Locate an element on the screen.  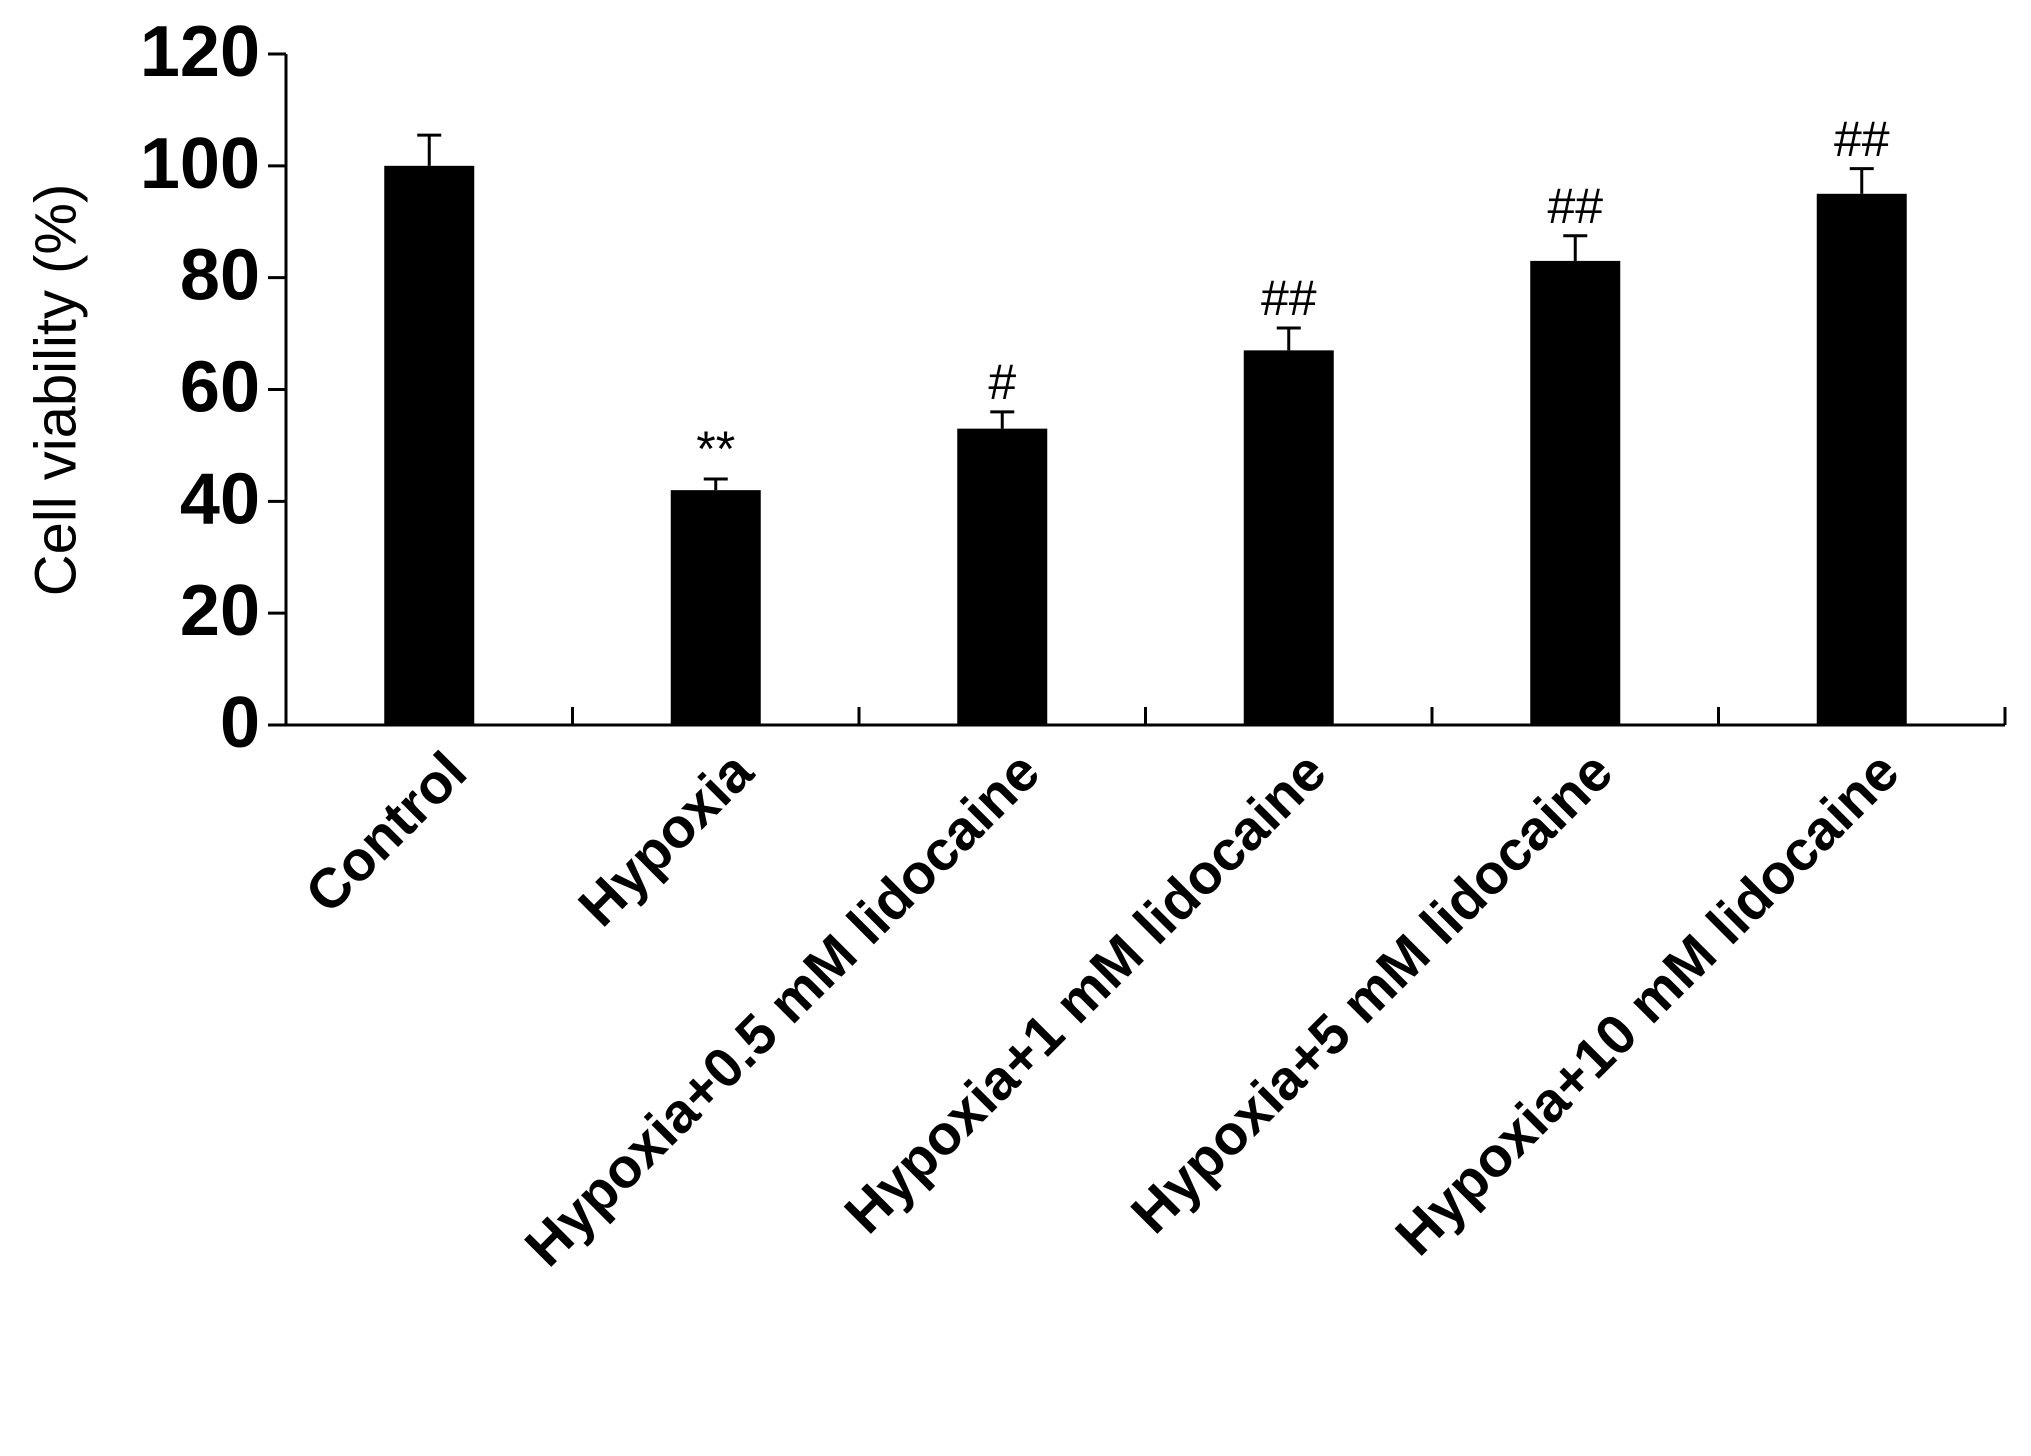
y-tick-label: 100 is located at coordinates (200, 164).